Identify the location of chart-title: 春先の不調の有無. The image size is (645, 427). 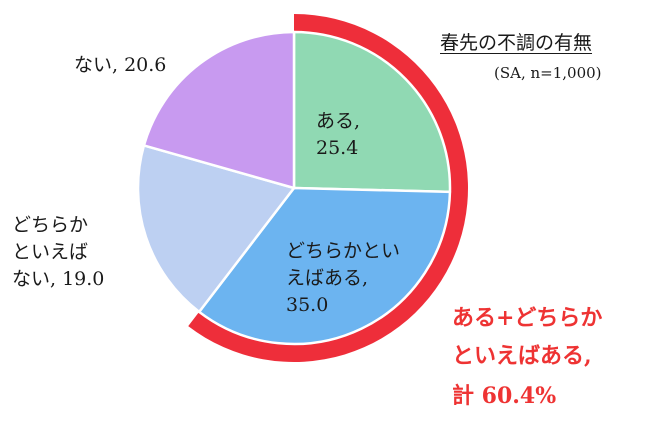
(516, 43).